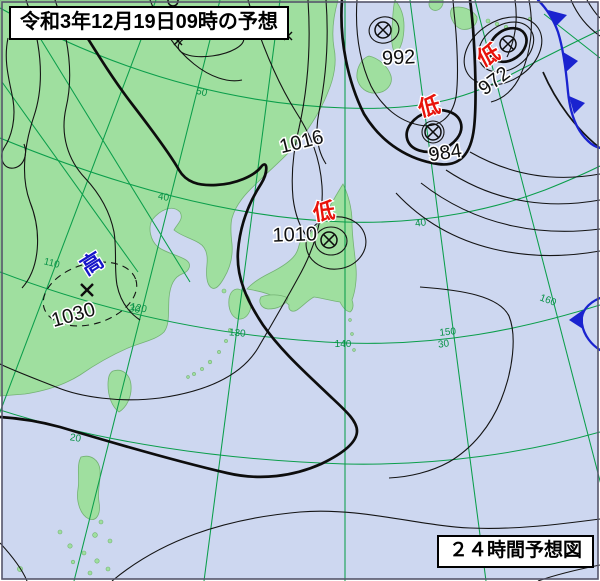 Image resolution: width=600 pixels, height=581 pixels. What do you see at coordinates (237, 333) in the screenshot?
I see `graticule-label: 130` at bounding box center [237, 333].